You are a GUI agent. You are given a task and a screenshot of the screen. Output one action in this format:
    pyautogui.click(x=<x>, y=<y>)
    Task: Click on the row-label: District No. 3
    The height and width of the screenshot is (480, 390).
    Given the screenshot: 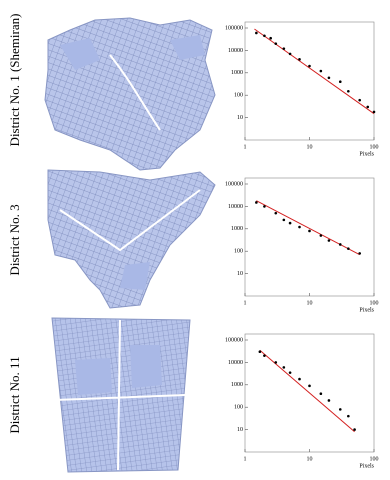 What is the action you would take?
    pyautogui.click(x=14, y=239)
    